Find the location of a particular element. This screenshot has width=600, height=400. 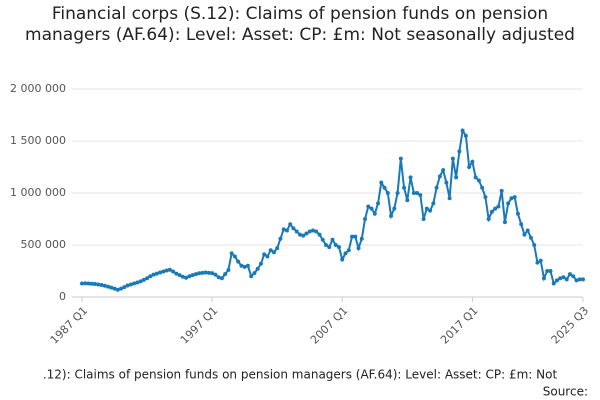

y-tick-label: 1 500 000 is located at coordinates (38, 140).